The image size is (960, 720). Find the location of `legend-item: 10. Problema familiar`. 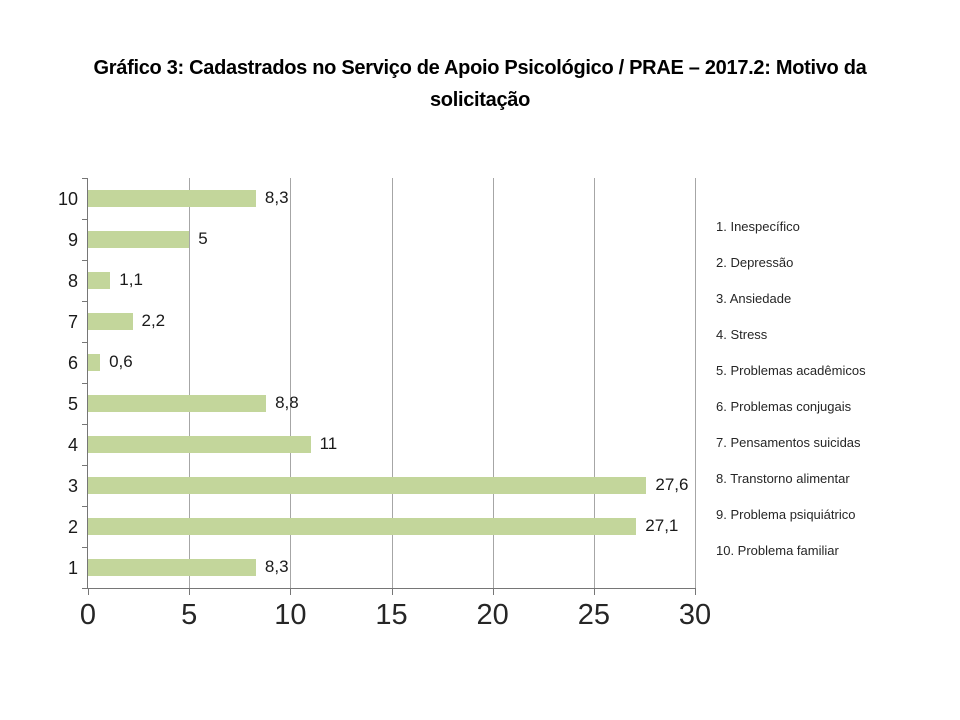

legend-item: 10. Problema familiar is located at coordinates (777, 550).